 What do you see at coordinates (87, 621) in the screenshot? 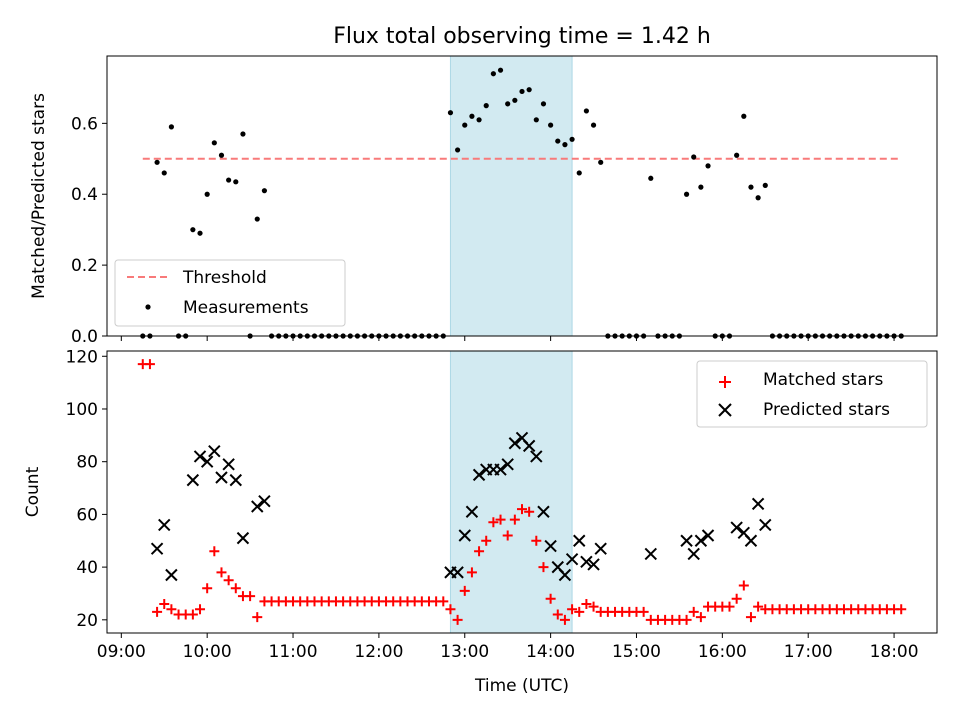
I see `y-tick-label: 20` at bounding box center [87, 621].